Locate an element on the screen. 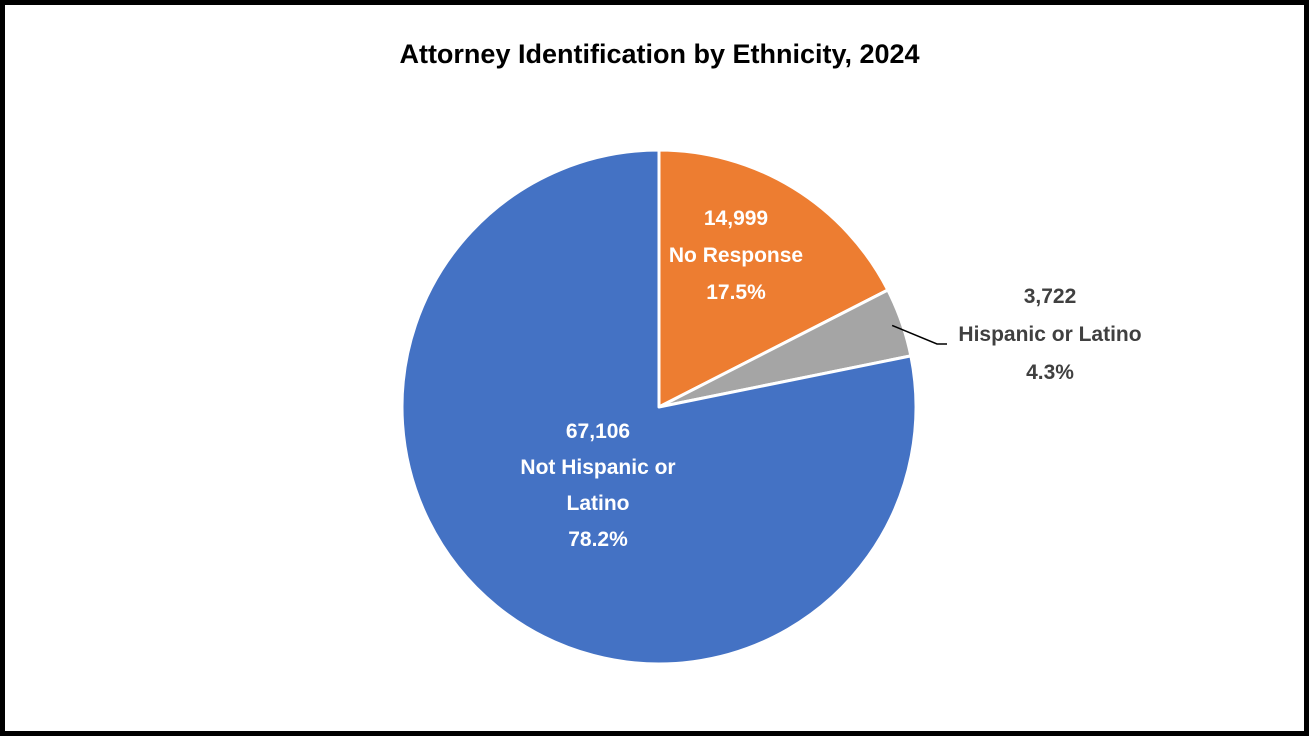  leader-line-hispanic-or-latino is located at coordinates (919, 334).